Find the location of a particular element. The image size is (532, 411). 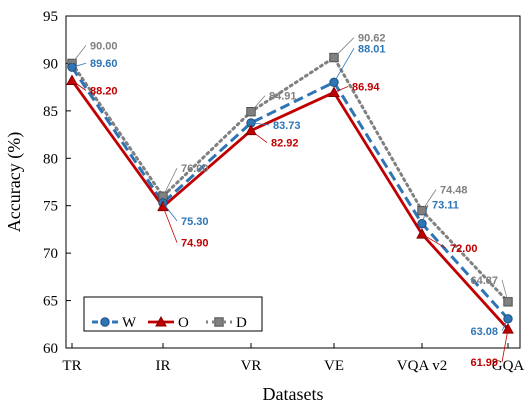

y-tick-label: 75 is located at coordinates (50, 207).